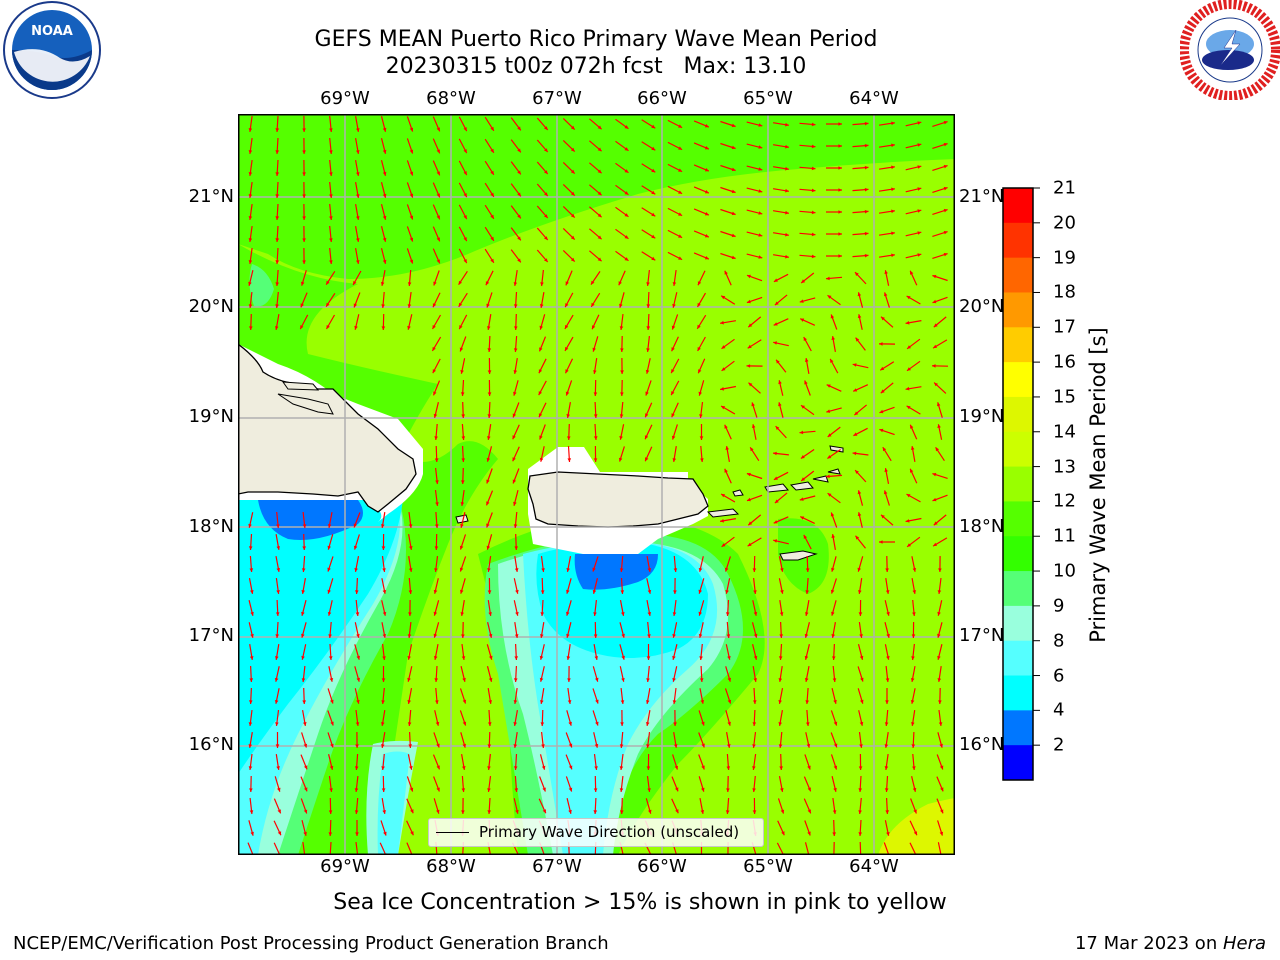  Describe the element at coordinates (452, 832) in the screenshot. I see `legend-line-sample` at that location.